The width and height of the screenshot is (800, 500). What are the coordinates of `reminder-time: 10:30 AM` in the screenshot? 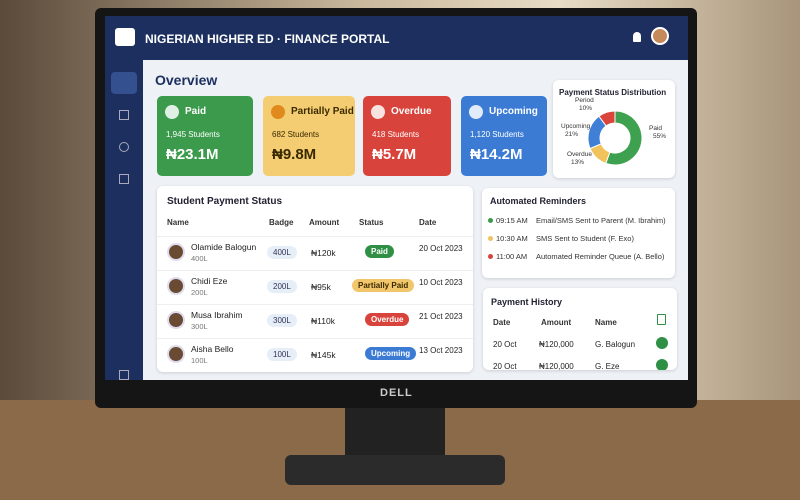 It's located at (512, 238).